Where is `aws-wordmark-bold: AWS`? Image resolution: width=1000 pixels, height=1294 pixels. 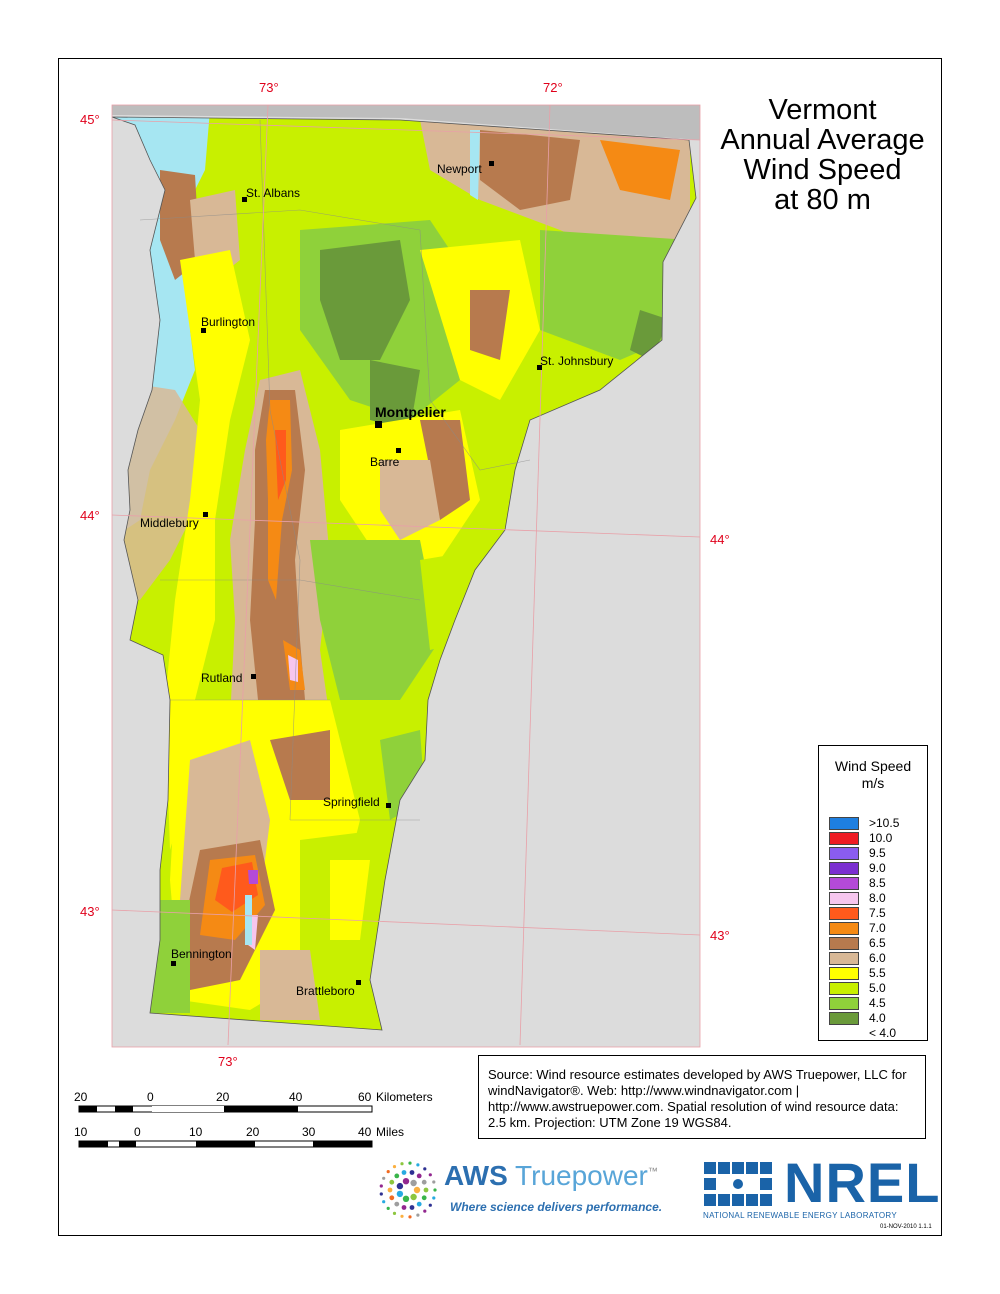 aws-wordmark-bold: AWS is located at coordinates (476, 1175).